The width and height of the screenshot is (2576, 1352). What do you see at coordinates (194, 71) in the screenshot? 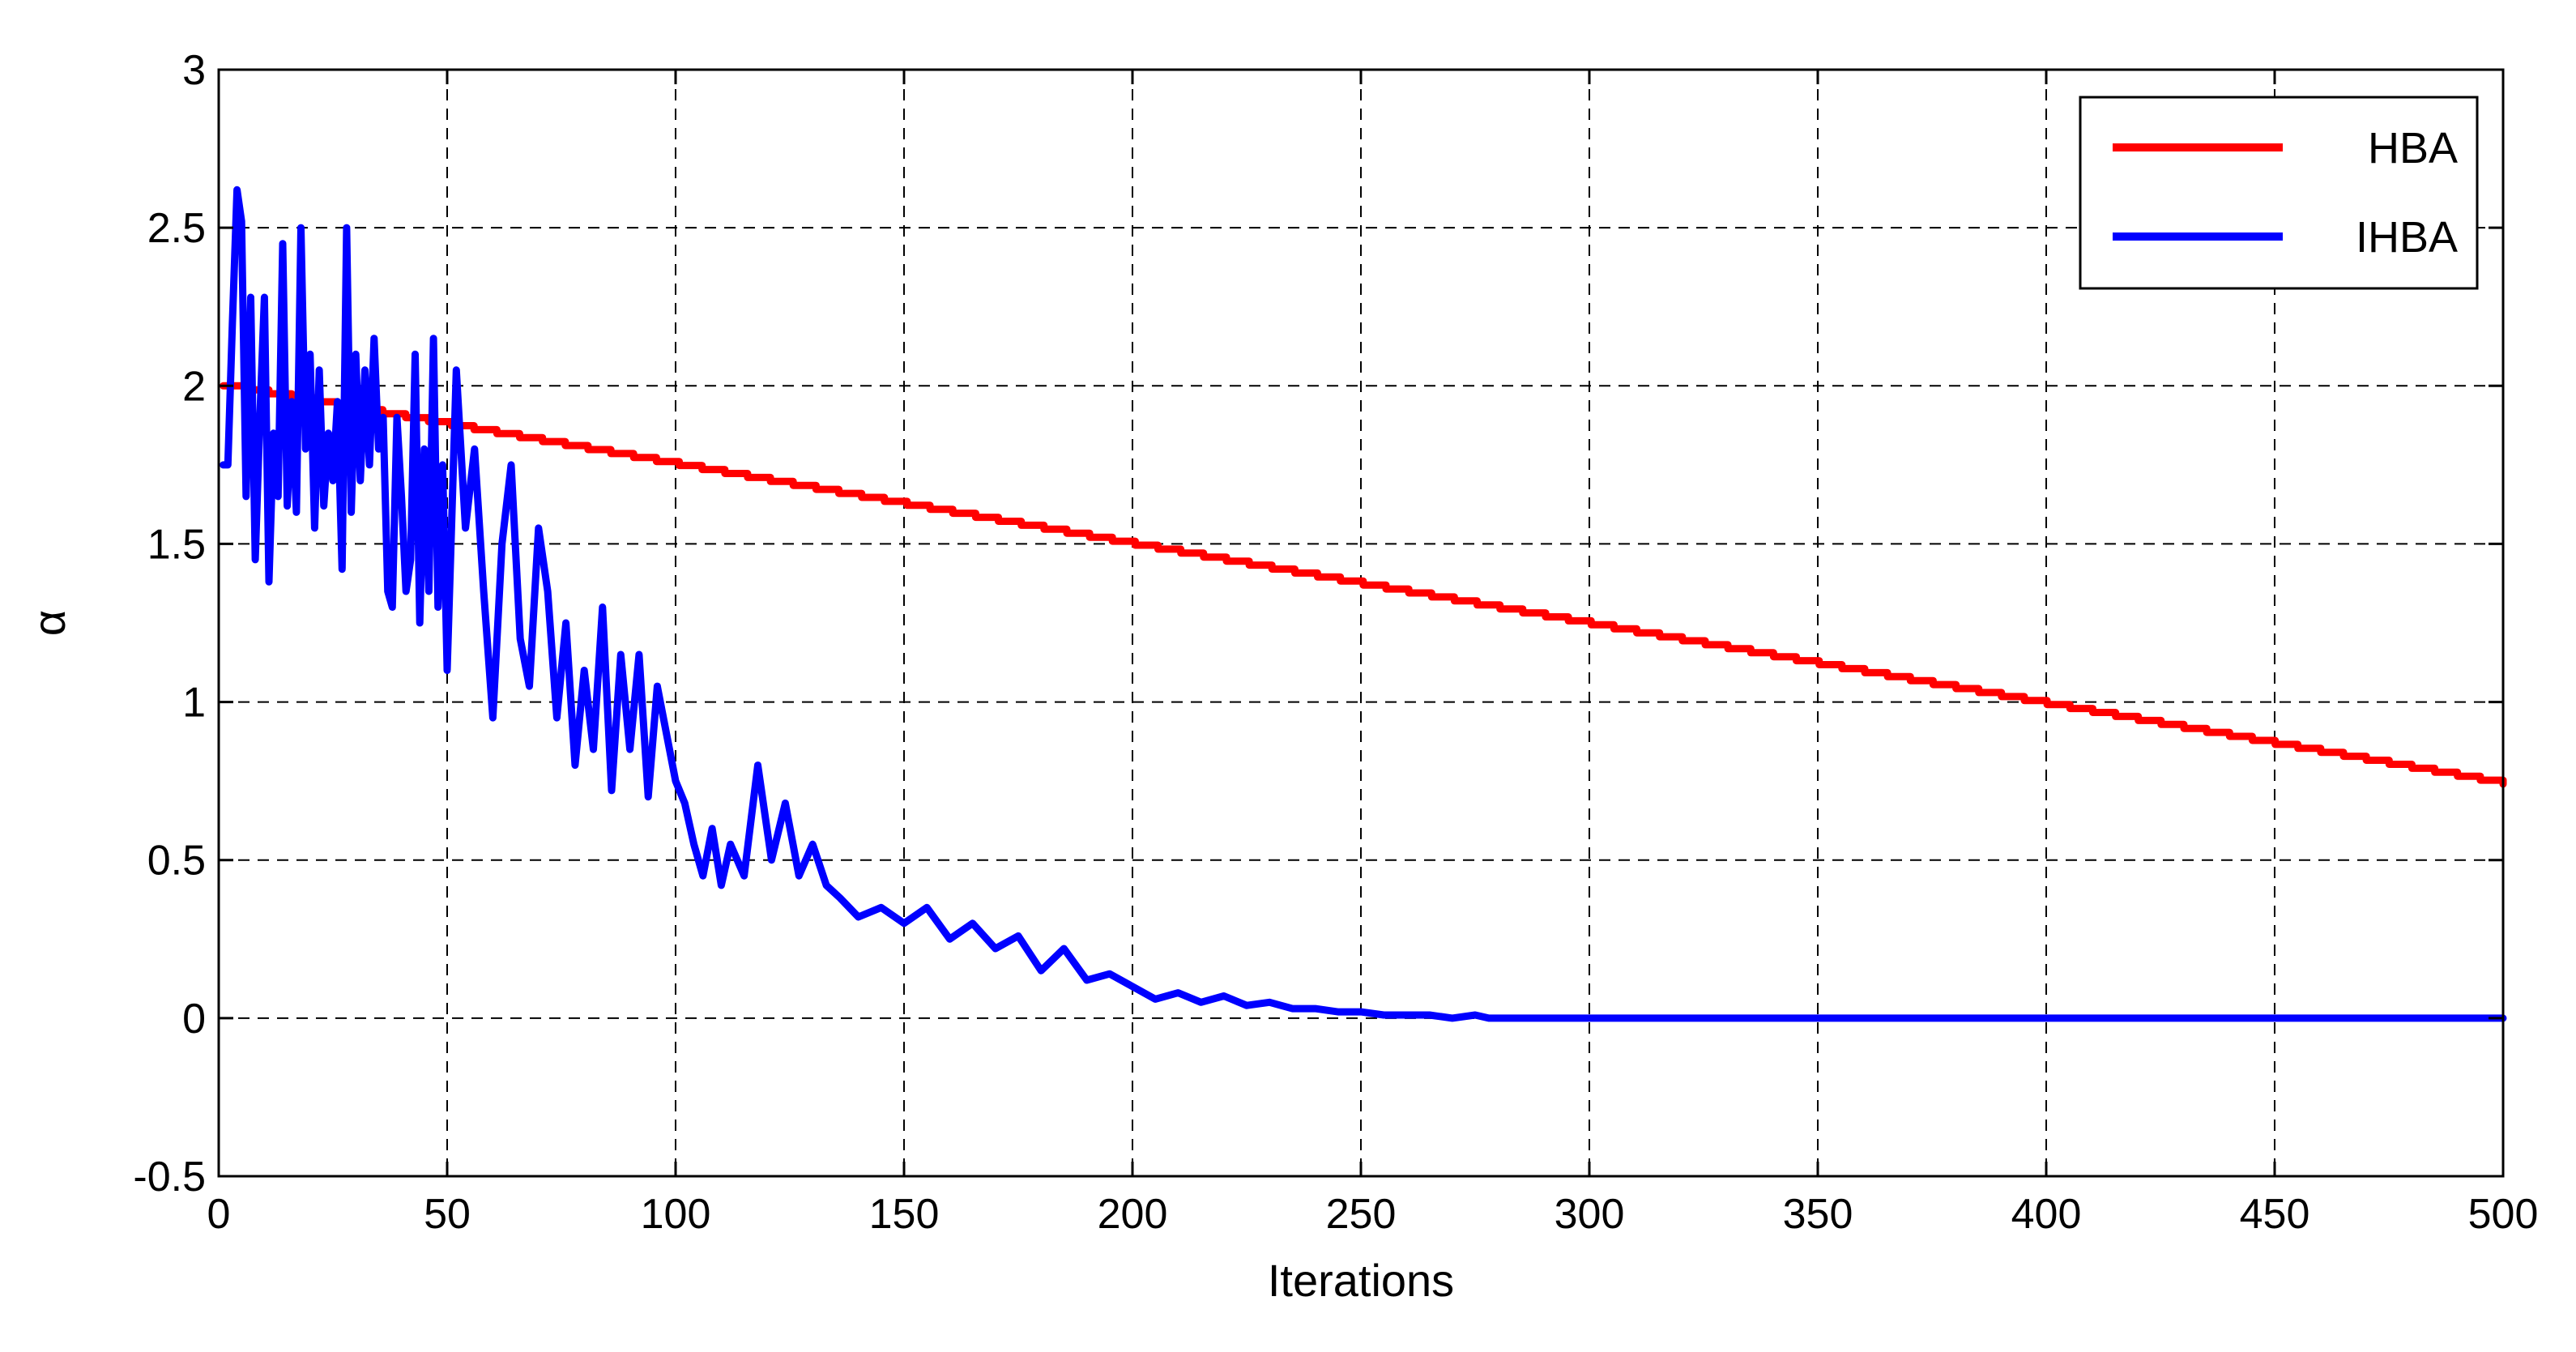
I see `y-tick-label: 3` at bounding box center [194, 71].